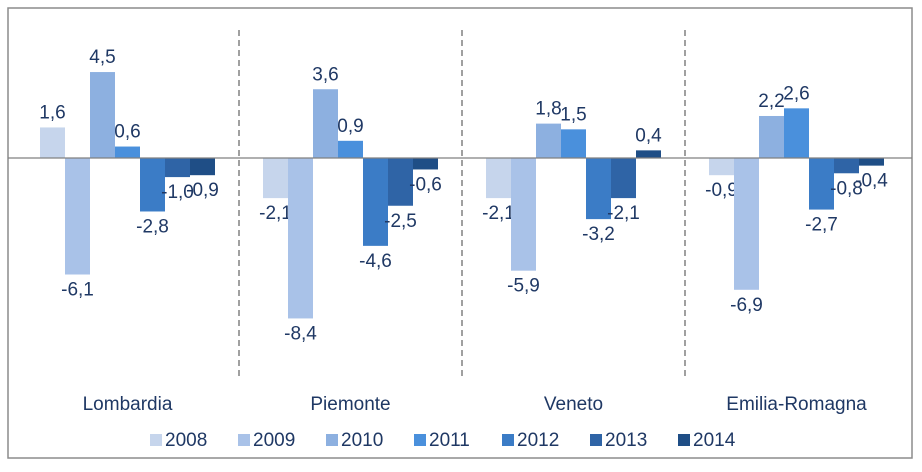 This screenshot has height=472, width=922. Describe the element at coordinates (177, 192) in the screenshot. I see `value-label: -1,0` at that location.